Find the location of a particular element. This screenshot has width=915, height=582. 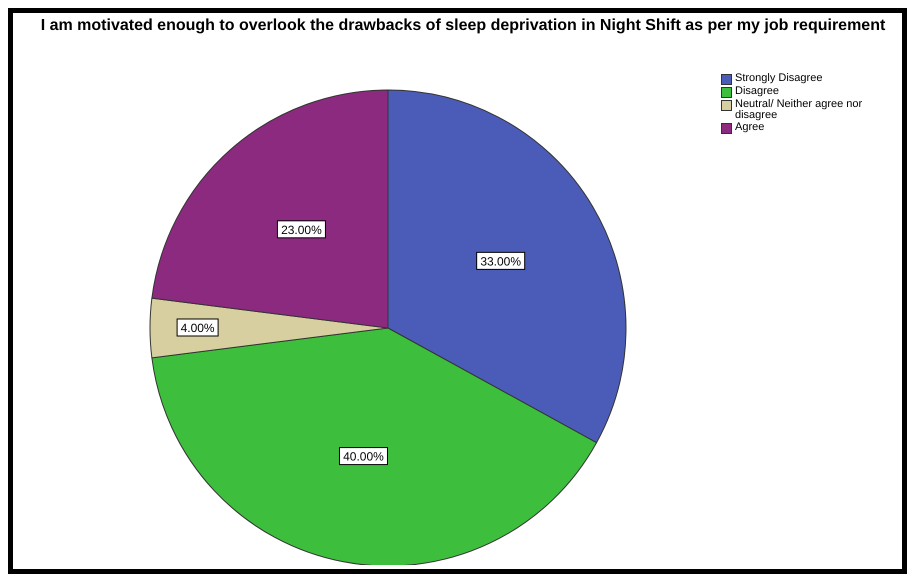

legend-label: Strongly Disagree is located at coordinates (779, 78).